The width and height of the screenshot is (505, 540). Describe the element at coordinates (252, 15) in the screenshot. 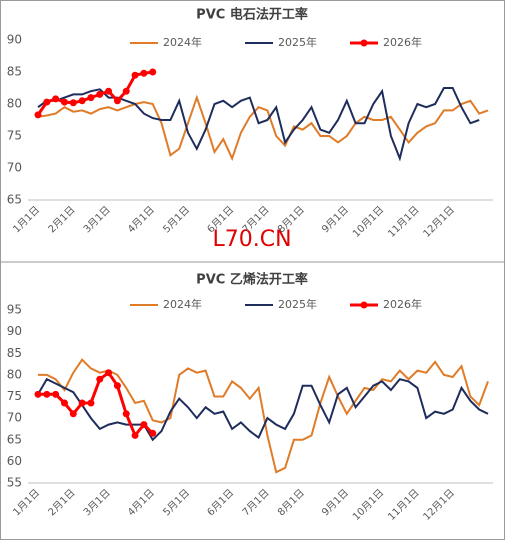

I see `chart-title: PVC 电石法开工率` at that location.